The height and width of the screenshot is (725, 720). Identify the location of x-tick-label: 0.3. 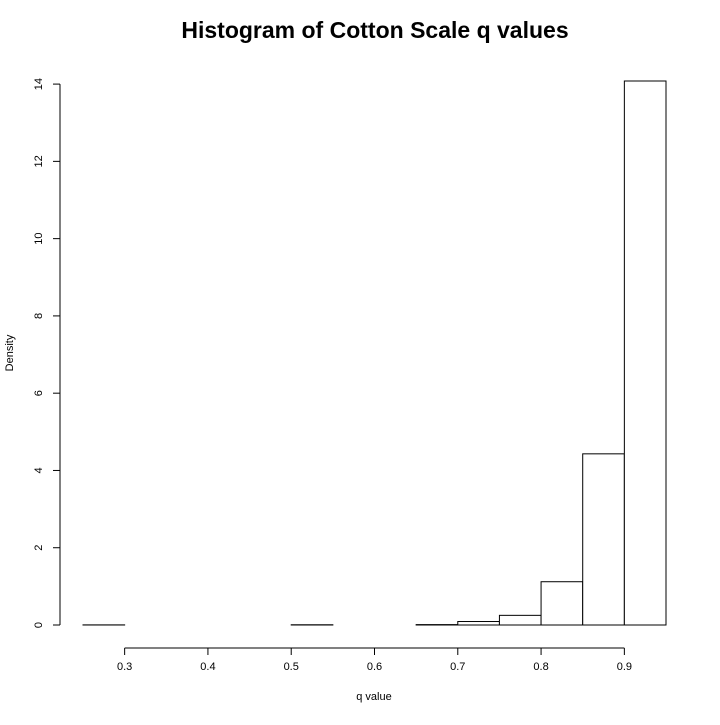
(124, 667).